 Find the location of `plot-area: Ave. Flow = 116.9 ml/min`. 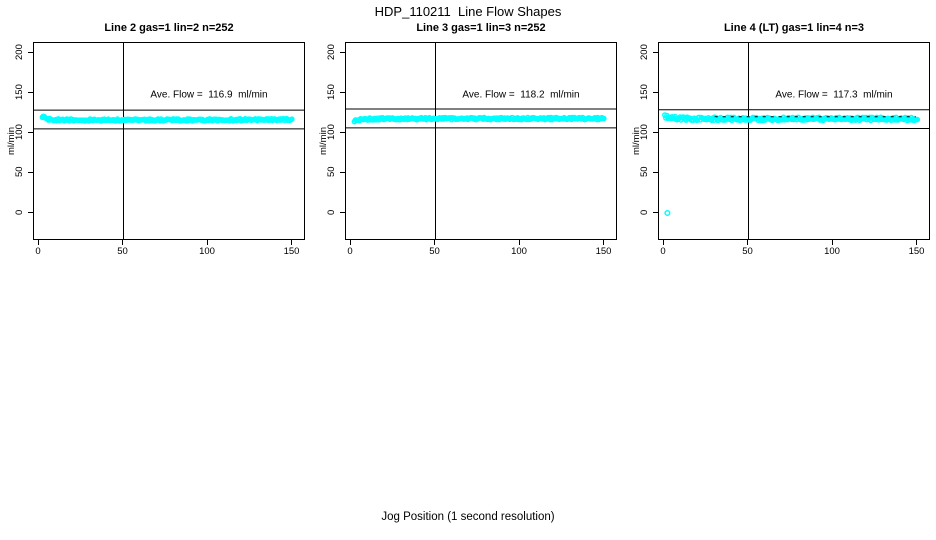

plot-area: Ave. Flow = 116.9 ml/min is located at coordinates (169, 141).